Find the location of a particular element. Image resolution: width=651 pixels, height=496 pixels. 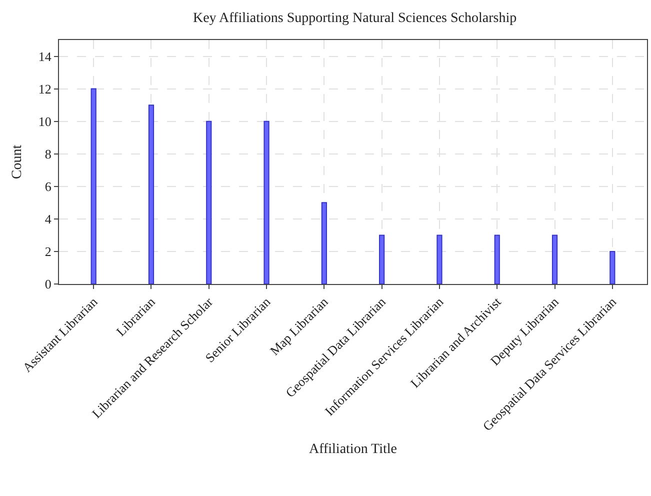

y-tick-label: 0 is located at coordinates (48, 284).